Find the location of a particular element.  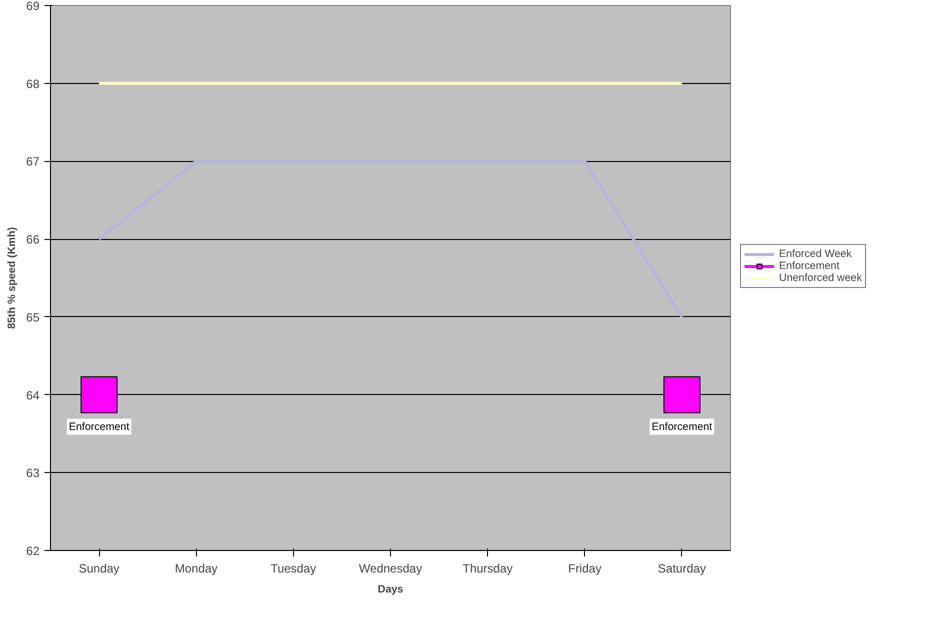

y-axis-title: 85th % speed (Kmh) is located at coordinates (12, 277).